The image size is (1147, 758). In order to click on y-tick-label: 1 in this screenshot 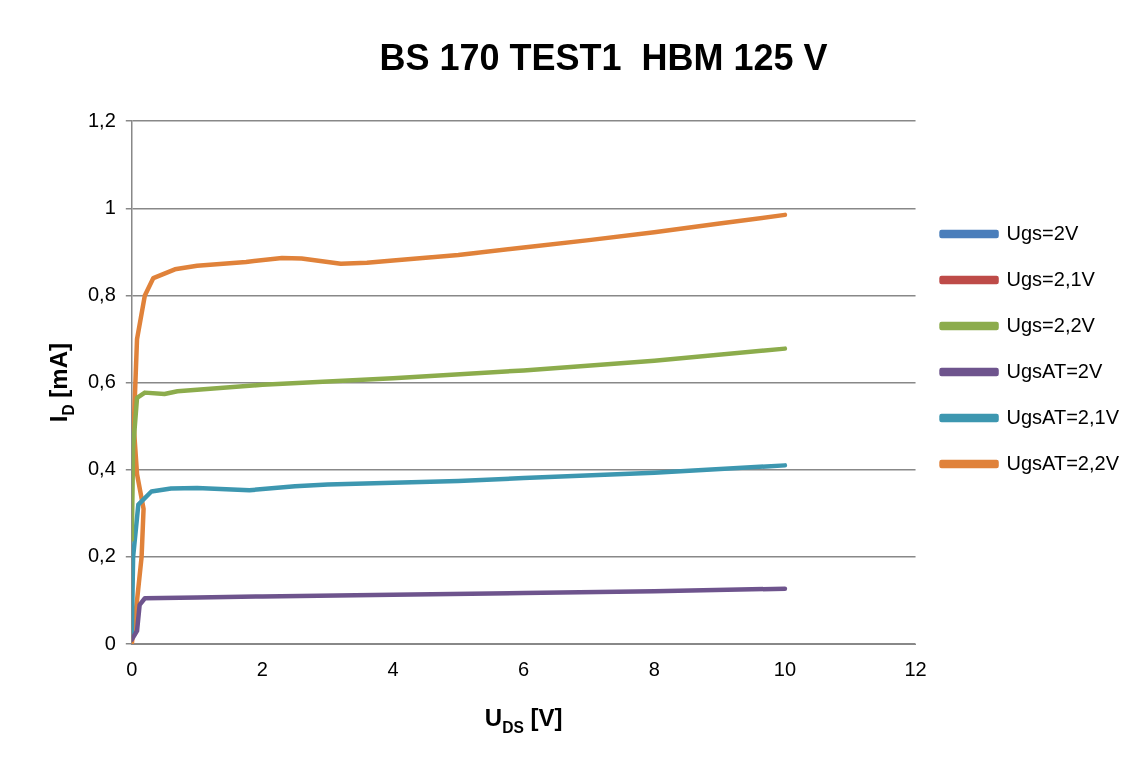, I will do `click(110, 206)`.